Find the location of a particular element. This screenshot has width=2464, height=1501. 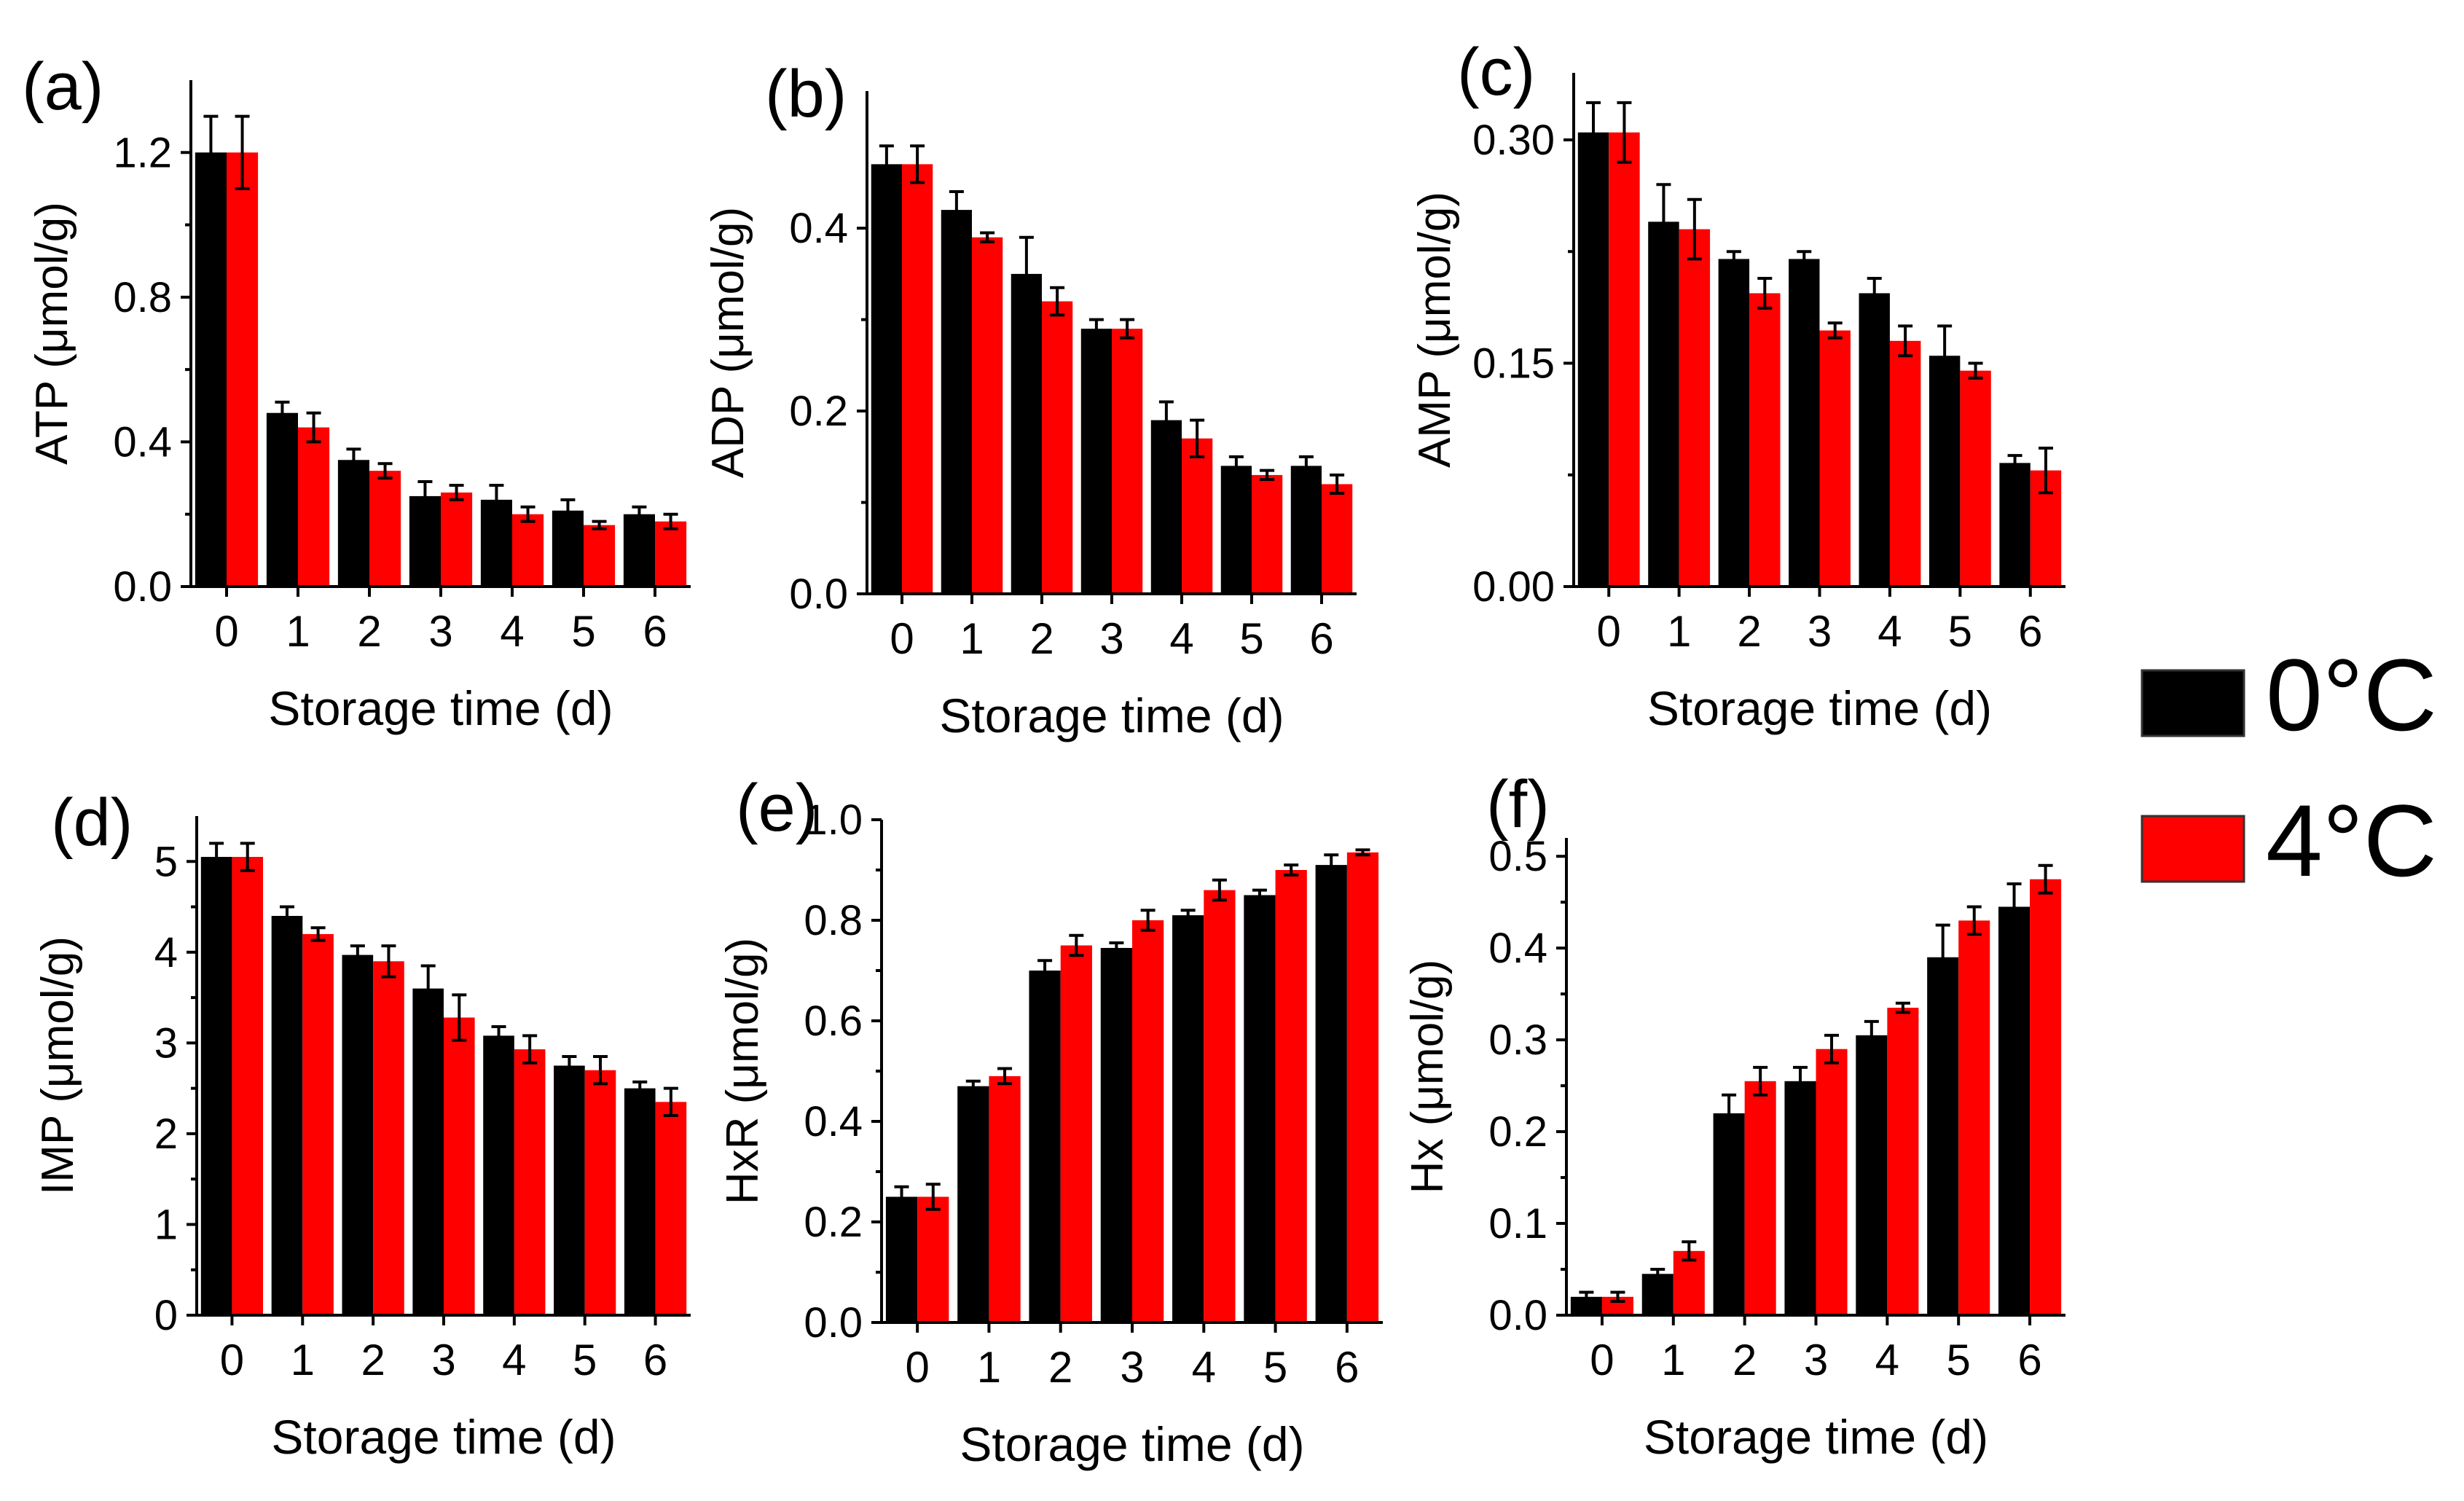

y-tick-label: 0.8 is located at coordinates (834, 920).